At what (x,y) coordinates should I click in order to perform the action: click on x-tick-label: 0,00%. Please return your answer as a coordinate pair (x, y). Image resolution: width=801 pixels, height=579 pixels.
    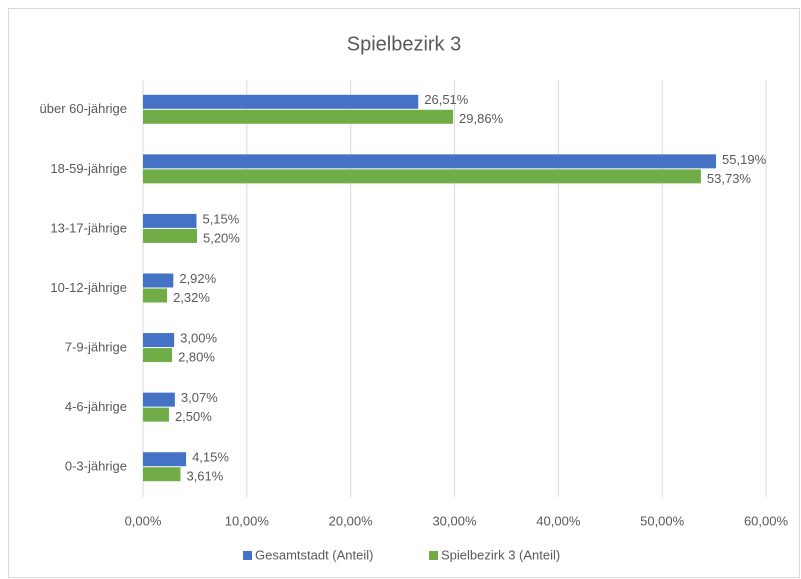
    Looking at the image, I should click on (143, 520).